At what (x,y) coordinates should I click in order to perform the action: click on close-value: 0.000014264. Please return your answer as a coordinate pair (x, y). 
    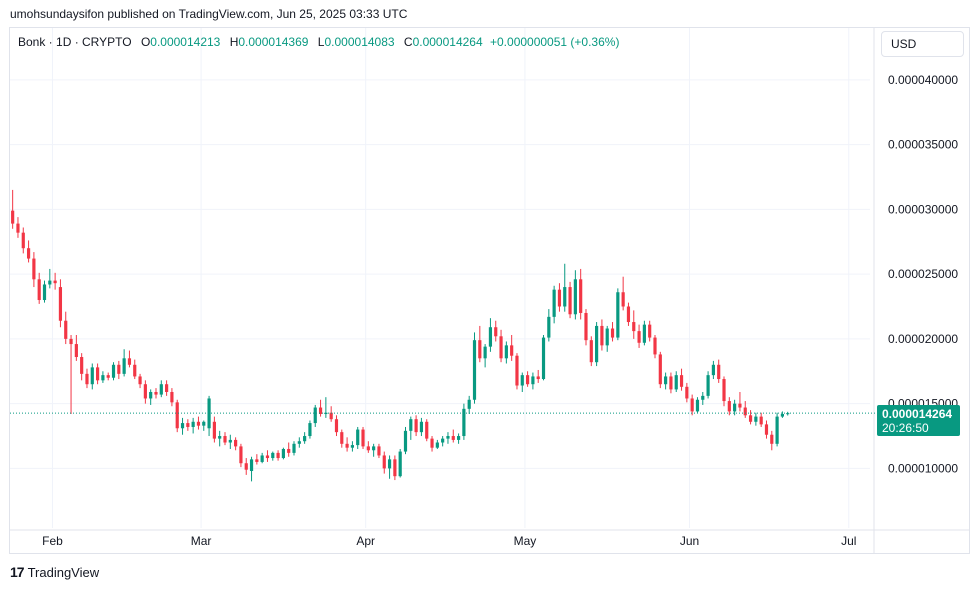
    Looking at the image, I should click on (447, 42).